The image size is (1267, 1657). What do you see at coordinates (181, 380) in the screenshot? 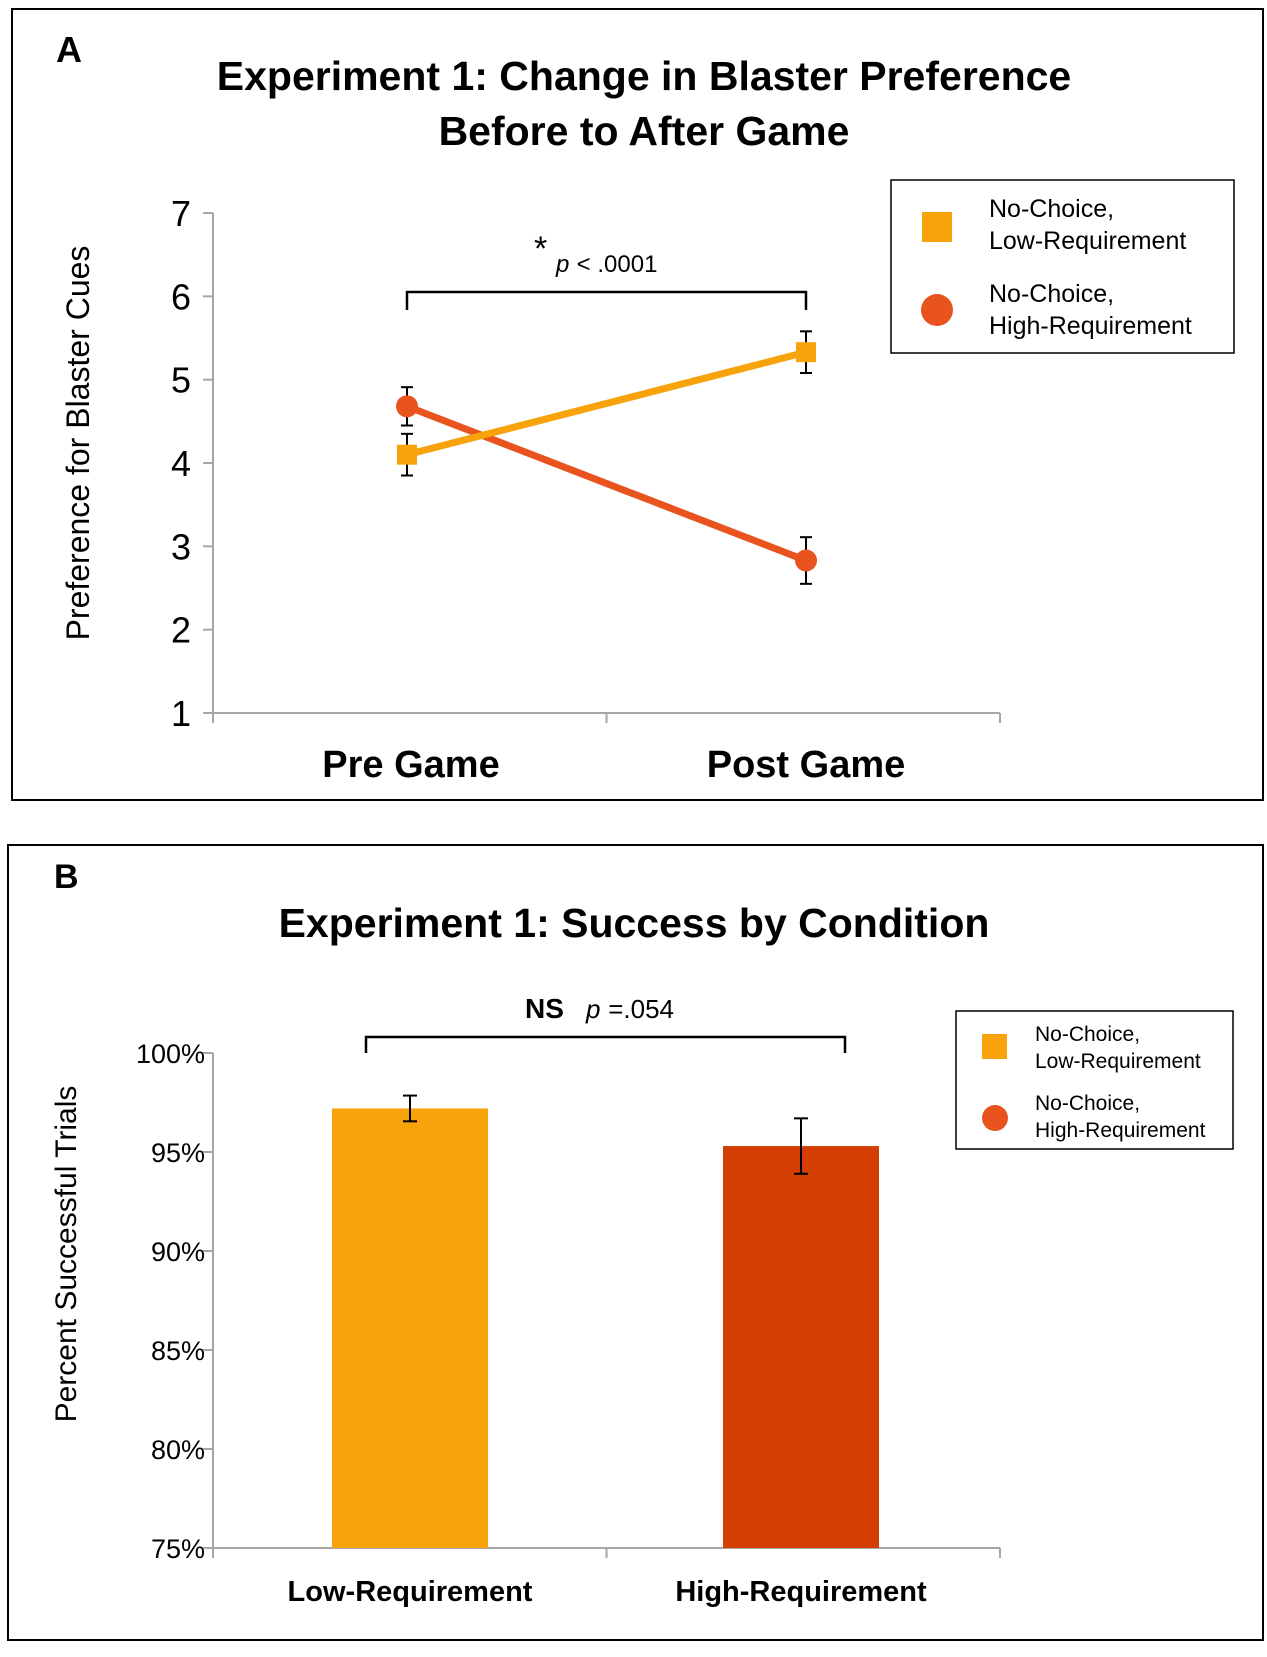
I see `panel-a-ytick-label: 5` at bounding box center [181, 380].